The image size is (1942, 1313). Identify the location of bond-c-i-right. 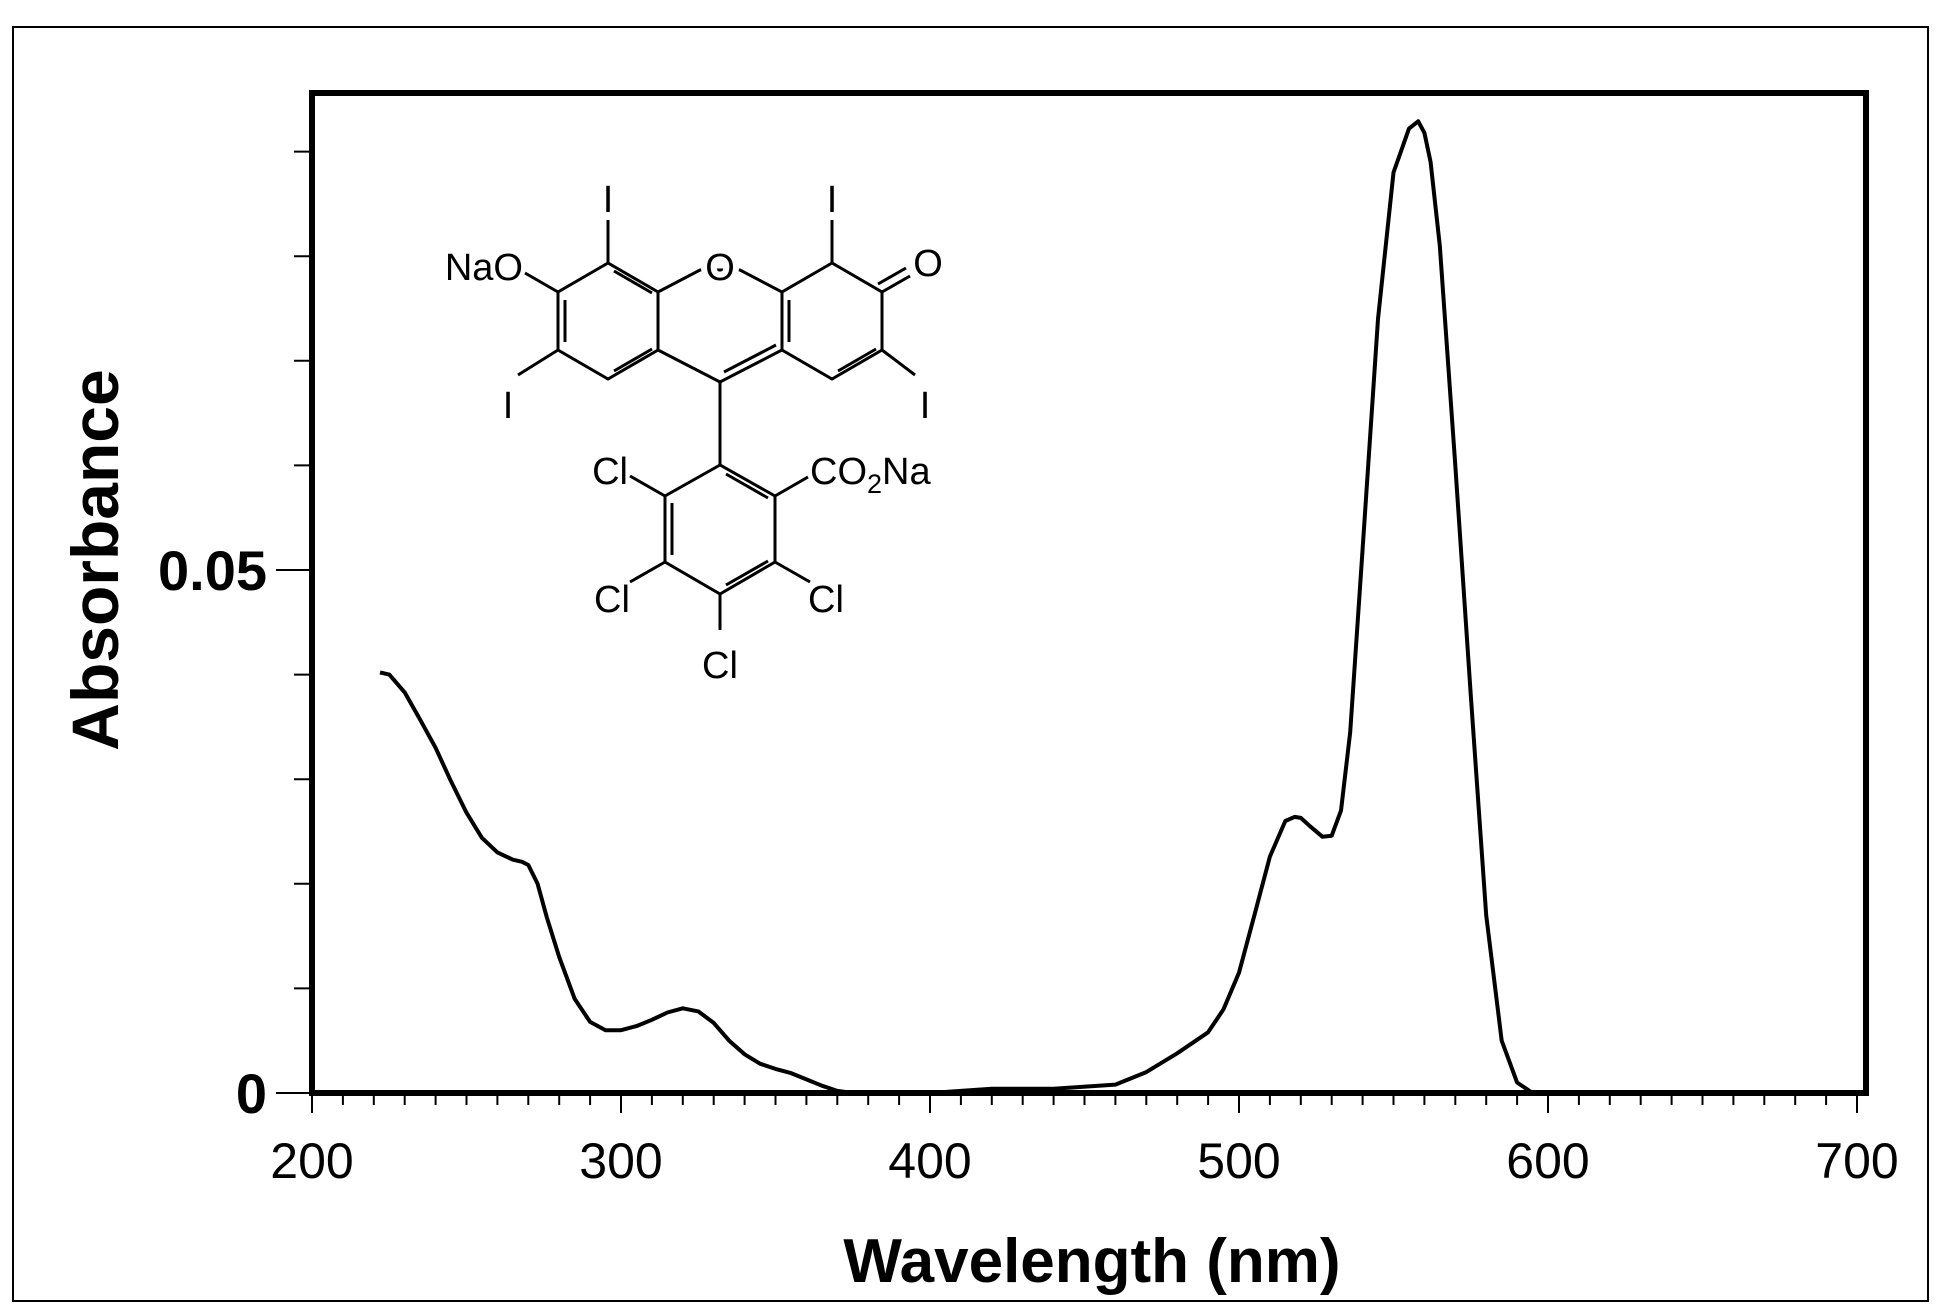
(898, 362).